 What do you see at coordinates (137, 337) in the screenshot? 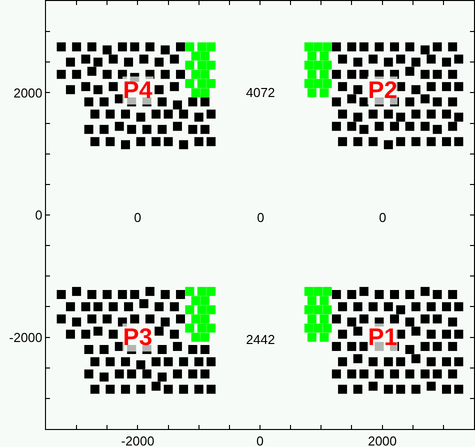
I see `annotation: P3` at bounding box center [137, 337].